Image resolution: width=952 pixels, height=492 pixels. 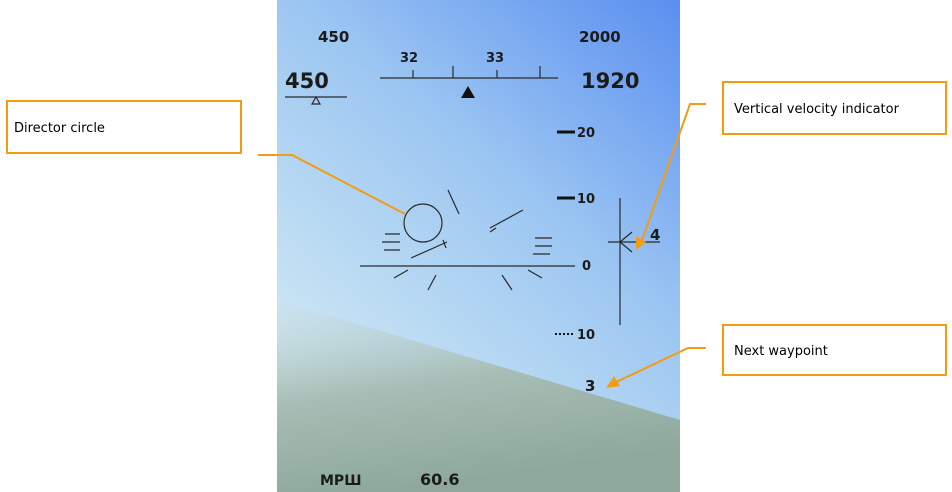 I want to click on pitch-label: 20, so click(x=586, y=133).